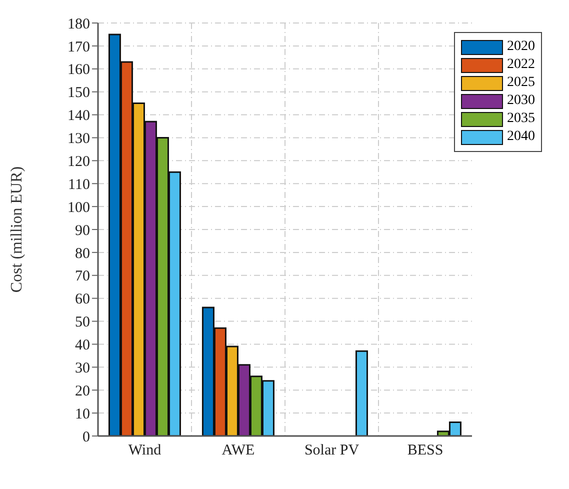  I want to click on y-tick-label: 50, so click(82, 322).